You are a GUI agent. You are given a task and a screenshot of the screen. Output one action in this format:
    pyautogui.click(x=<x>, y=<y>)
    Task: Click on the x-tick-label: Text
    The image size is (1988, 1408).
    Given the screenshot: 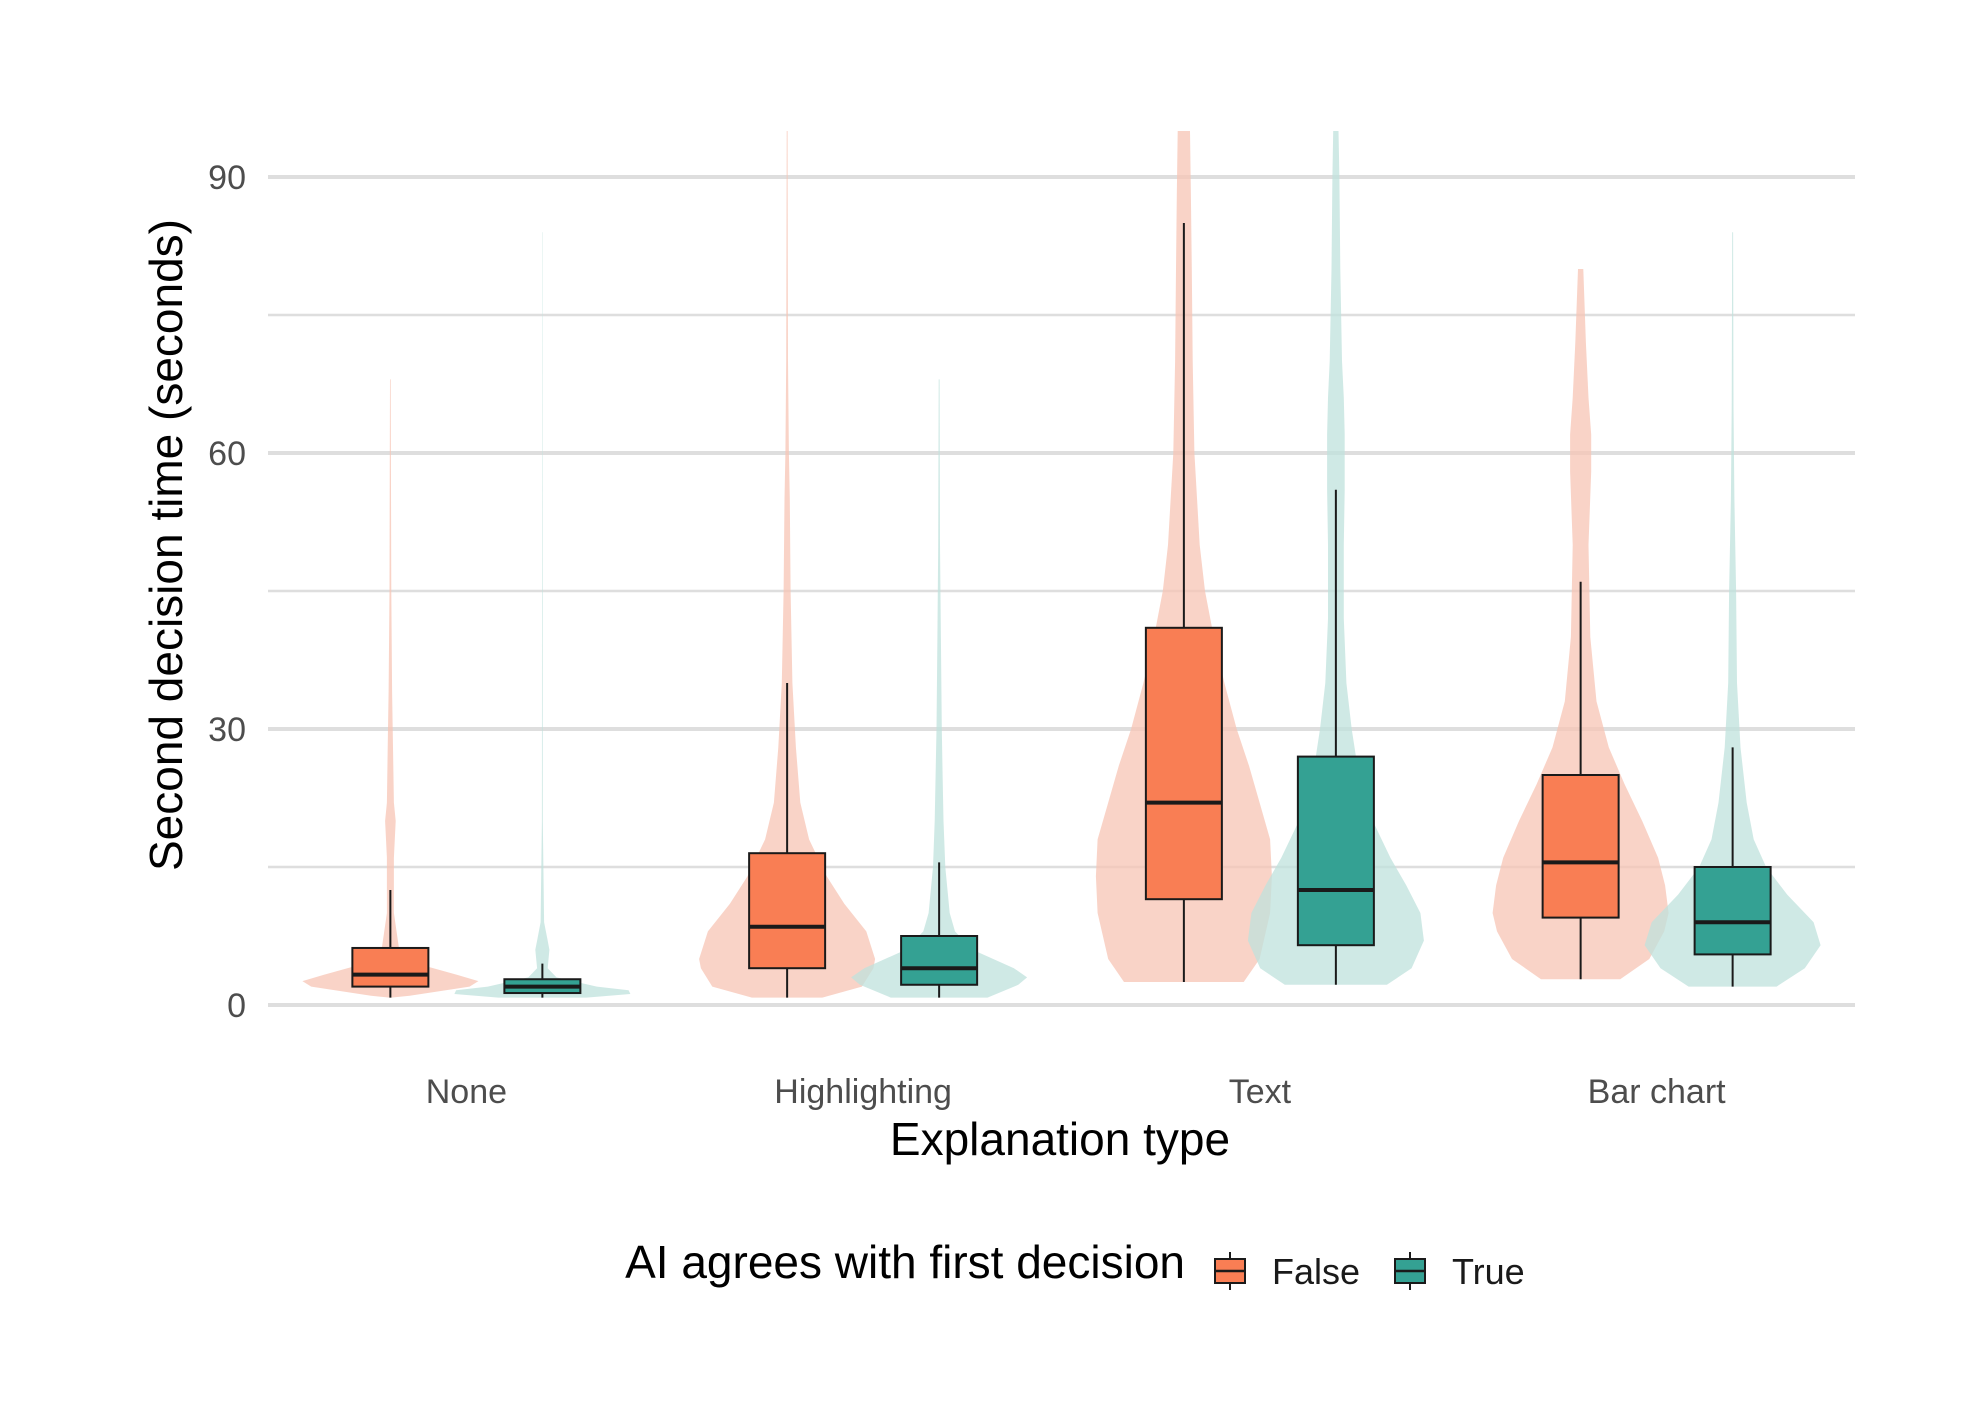 What is the action you would take?
    pyautogui.click(x=1260, y=1092)
    